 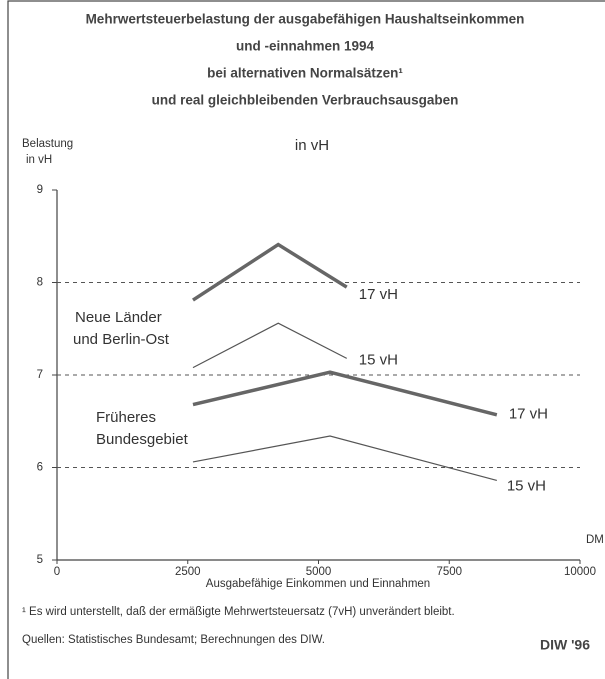 I want to click on y-axis-label: in vH, so click(x=39, y=160).